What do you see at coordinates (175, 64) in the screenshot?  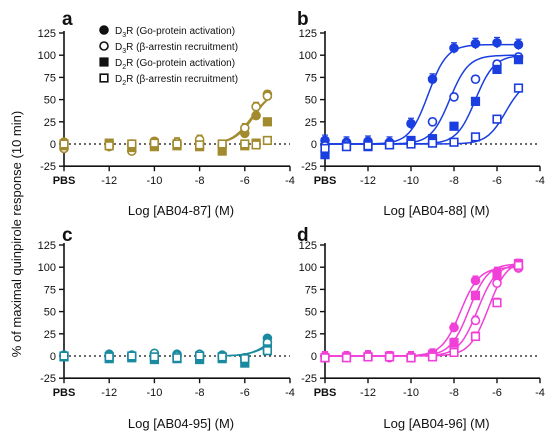 I see `legend-label: D2R (Go-protein activation)` at bounding box center [175, 64].